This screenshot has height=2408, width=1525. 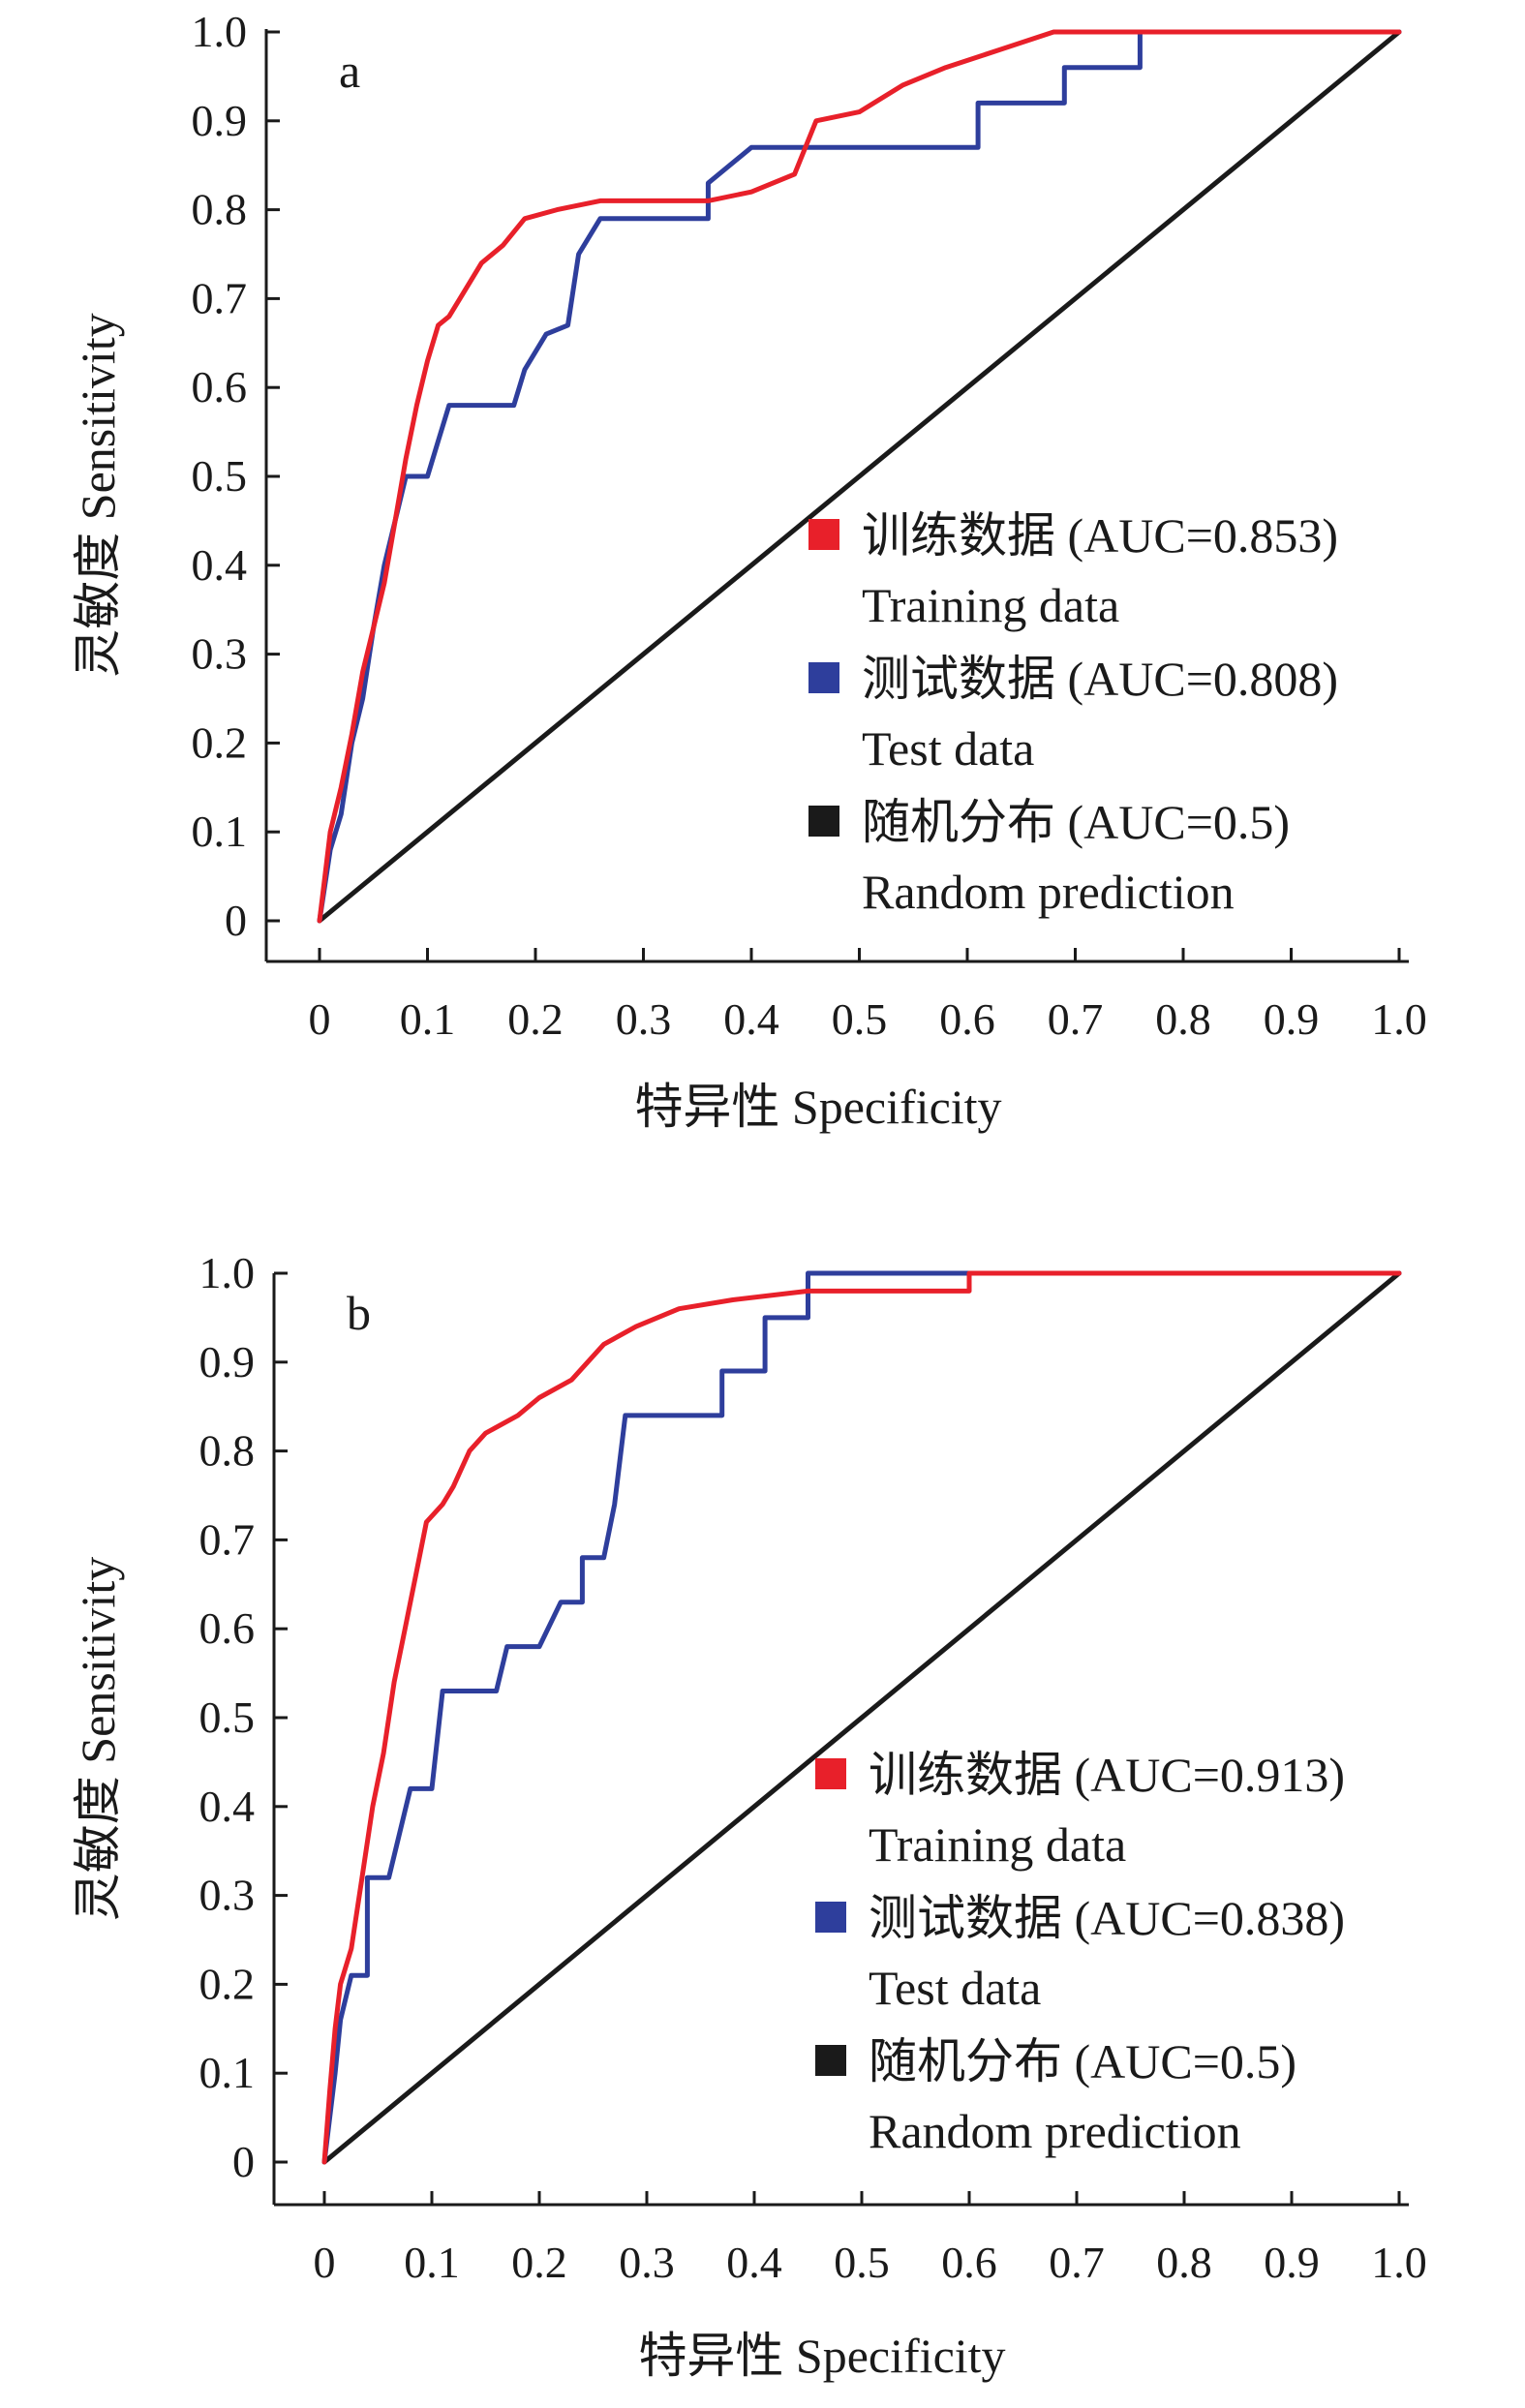 I want to click on panel-label: b, so click(x=359, y=1313).